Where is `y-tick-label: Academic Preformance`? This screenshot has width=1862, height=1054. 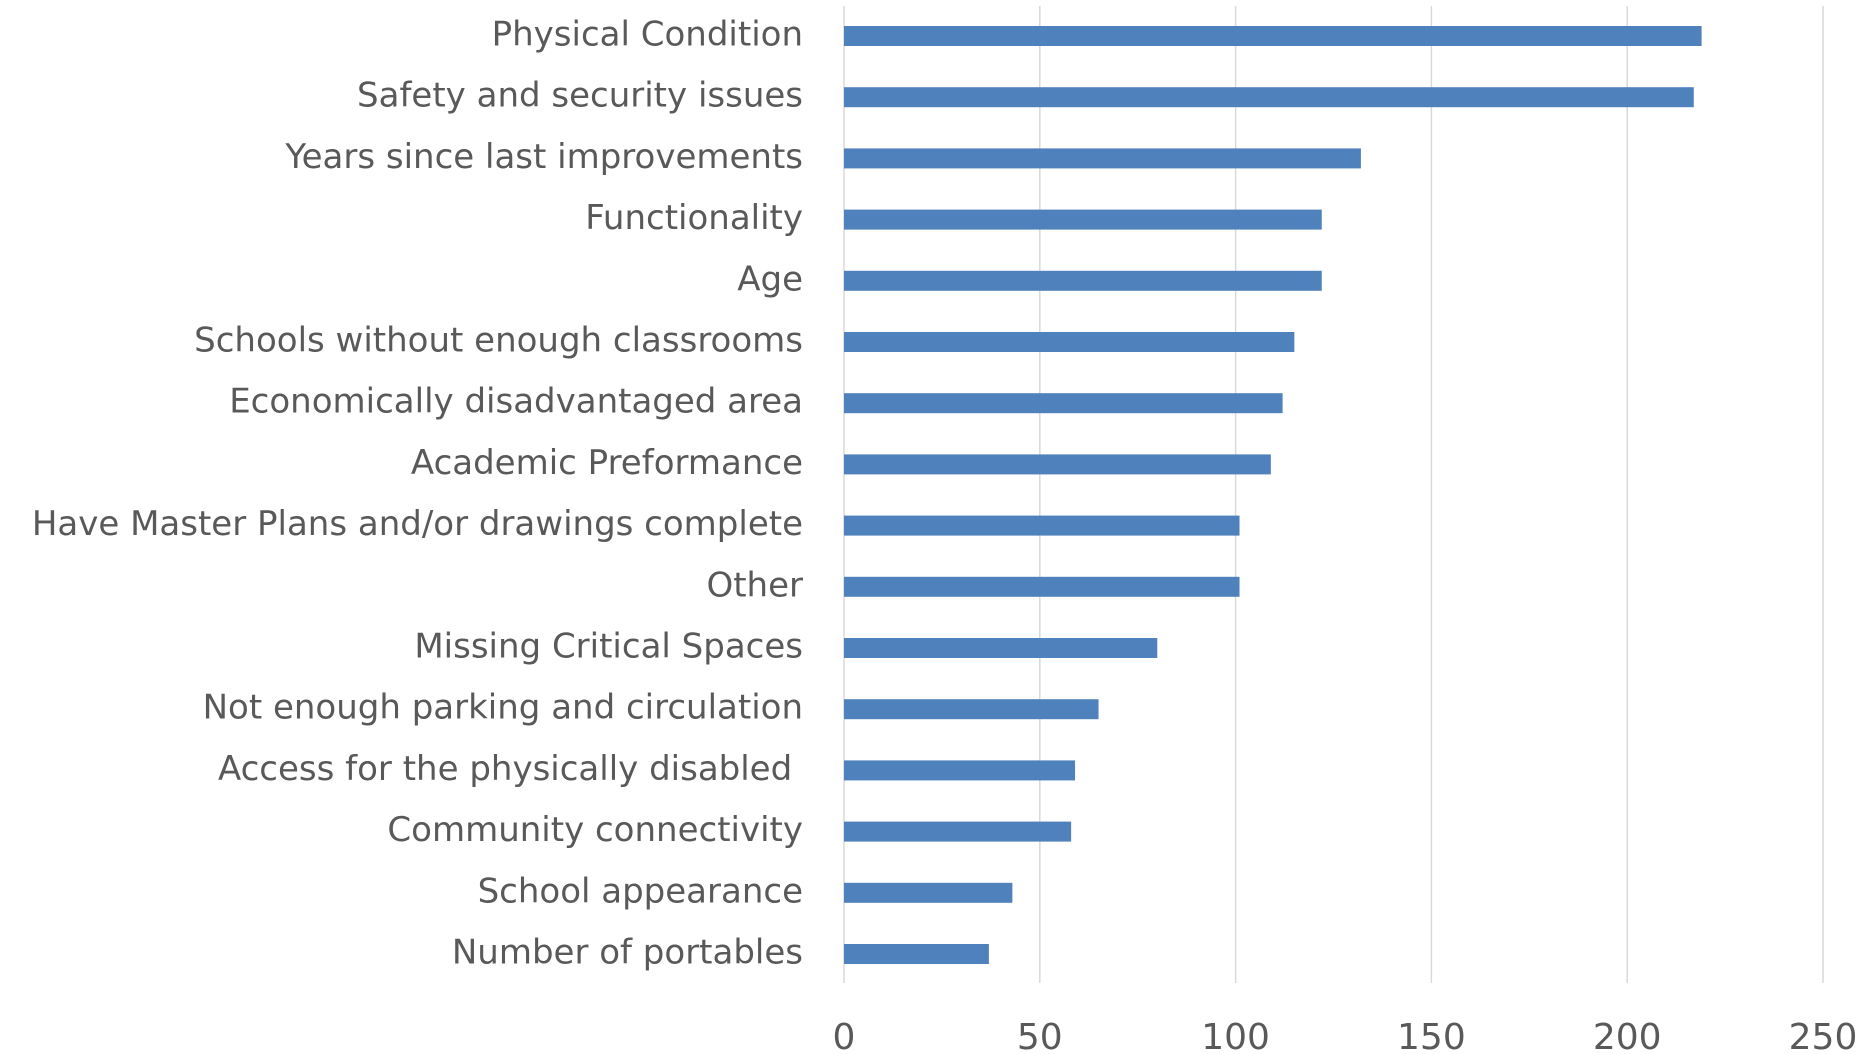 y-tick-label: Academic Preformance is located at coordinates (607, 463).